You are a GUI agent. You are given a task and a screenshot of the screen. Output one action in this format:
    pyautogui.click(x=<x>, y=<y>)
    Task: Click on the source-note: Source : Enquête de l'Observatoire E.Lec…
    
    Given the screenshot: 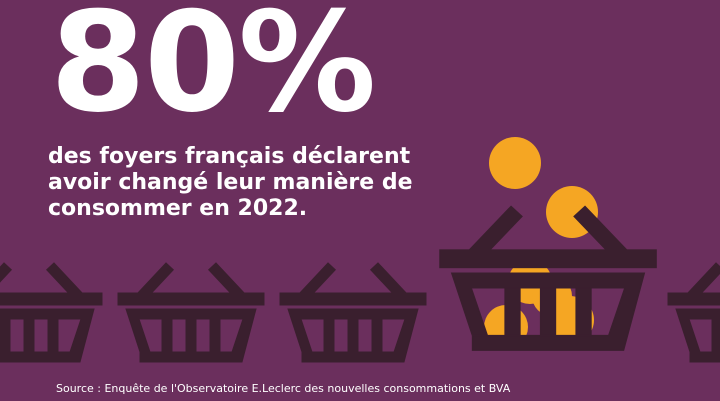 What is the action you would take?
    pyautogui.click(x=283, y=388)
    